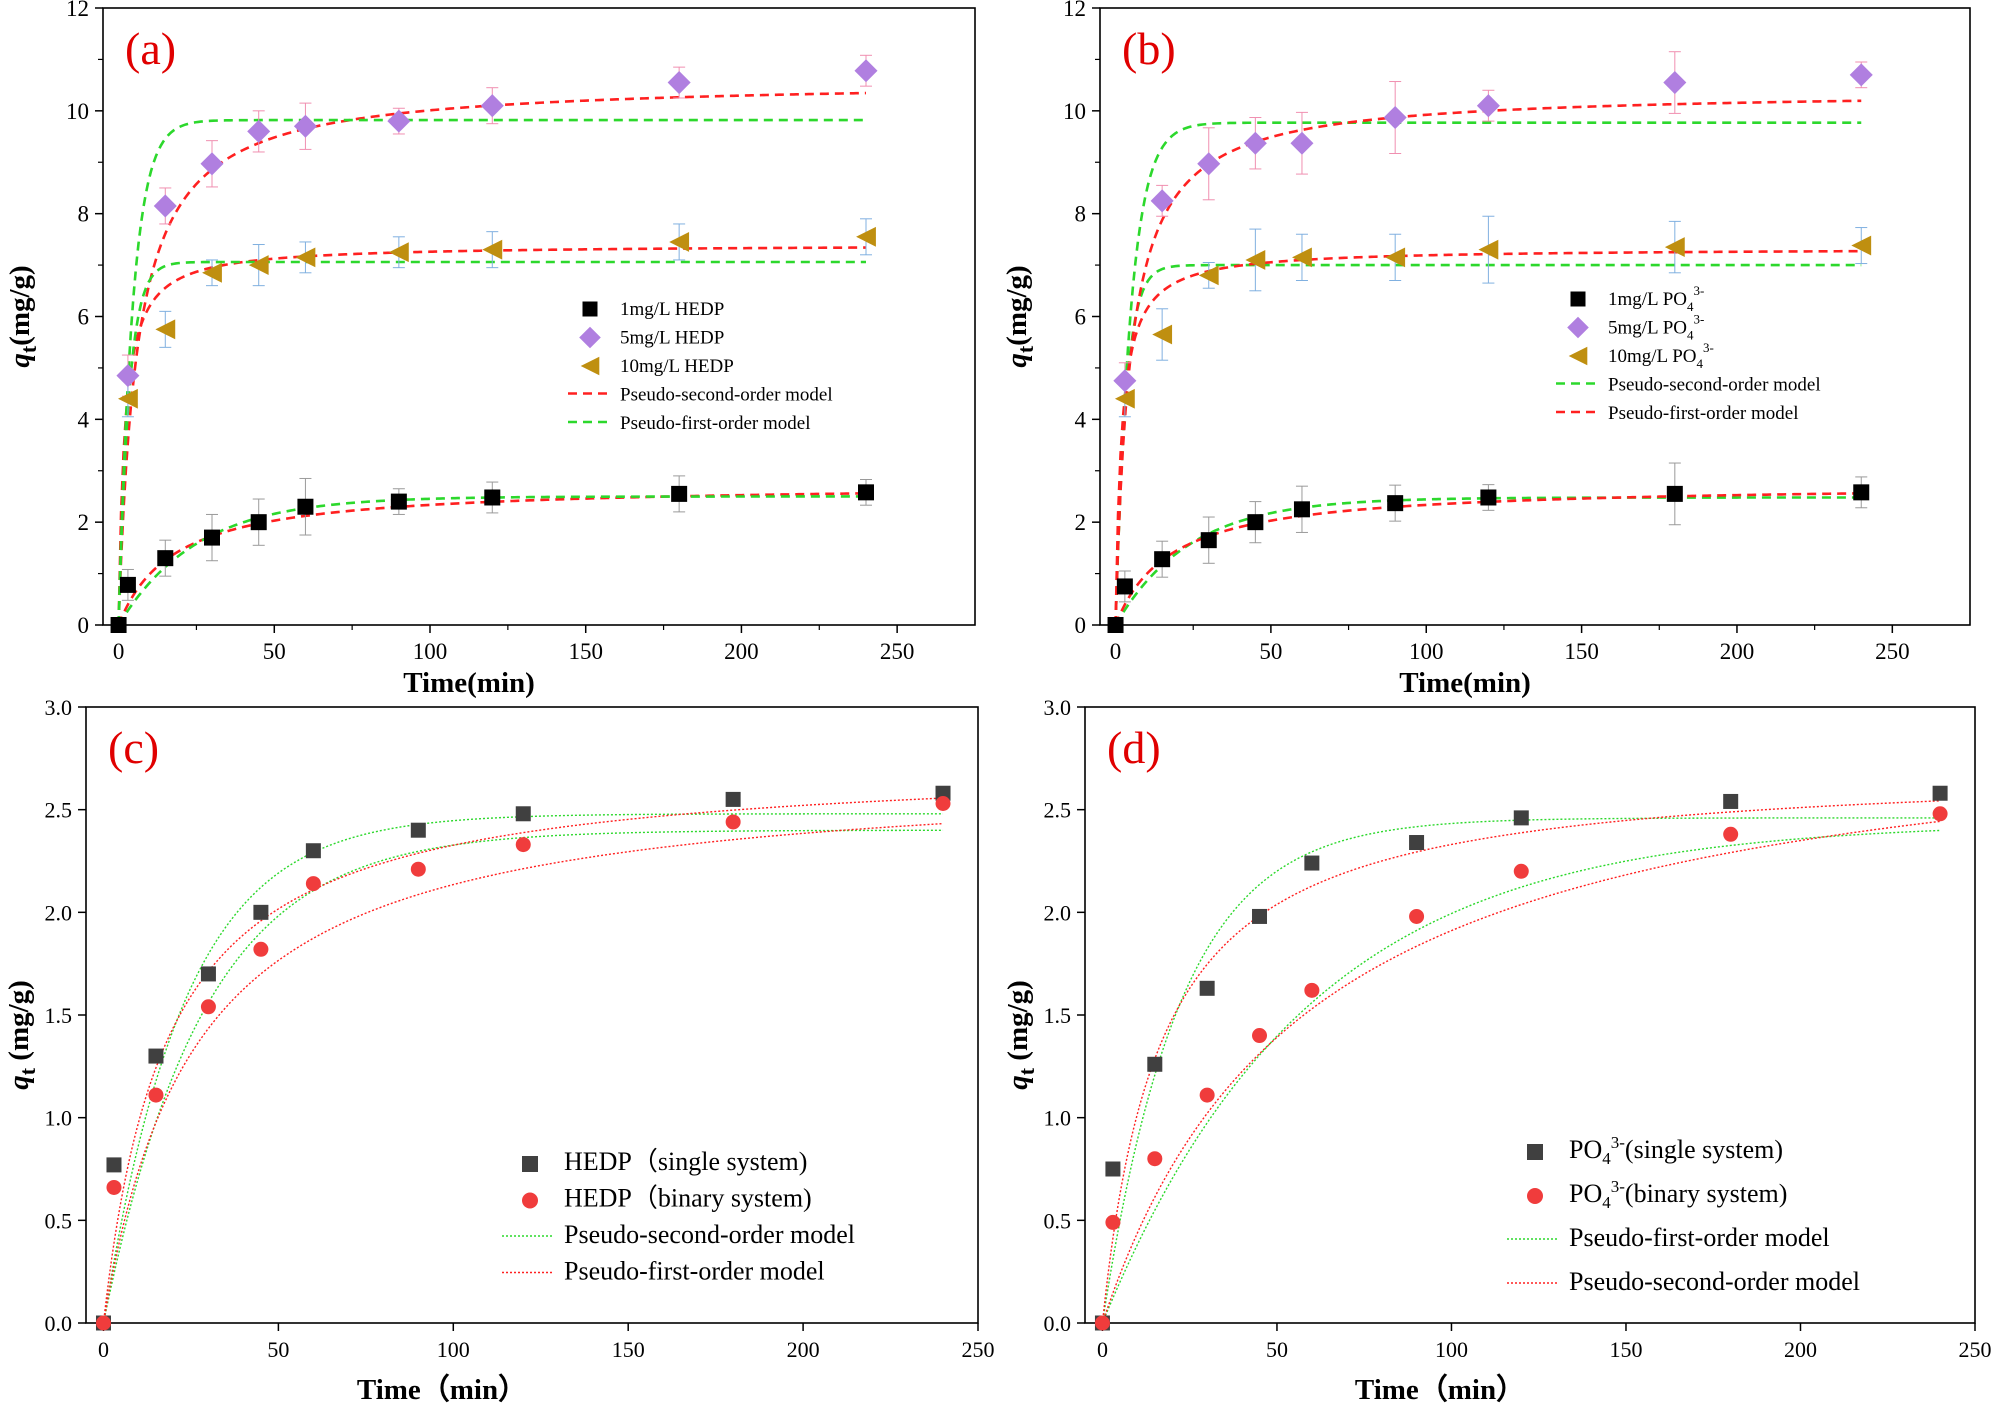 This screenshot has height=1416, width=1995. Describe the element at coordinates (59, 810) in the screenshot. I see `y-tick-label: 2.5` at that location.